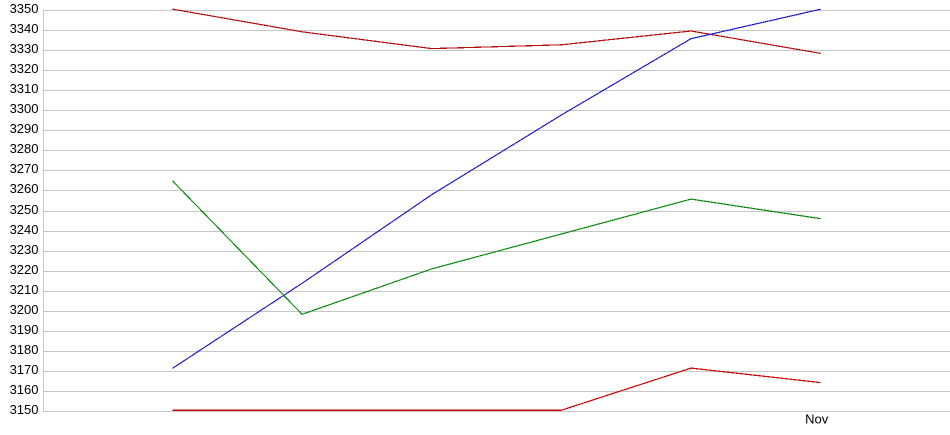 The height and width of the screenshot is (435, 950). Describe the element at coordinates (24, 269) in the screenshot. I see `svg-text: 3220` at that location.